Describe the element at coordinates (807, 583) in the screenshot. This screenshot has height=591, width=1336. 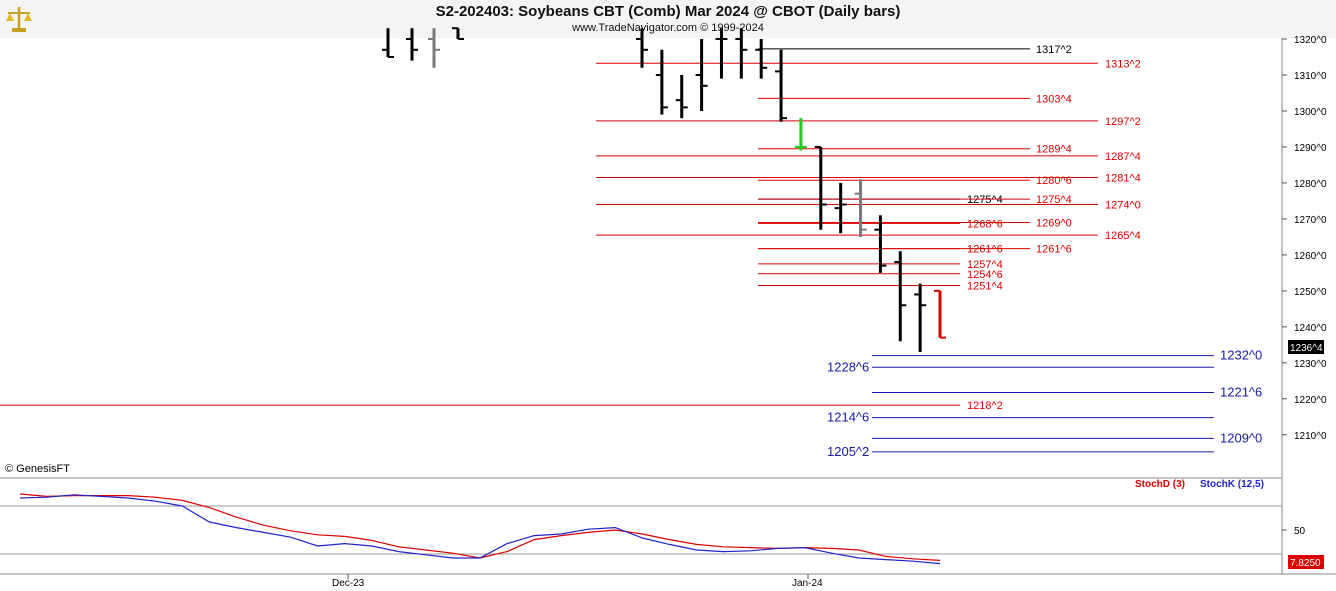
I see `time-tick-label: Jan-24` at that location.